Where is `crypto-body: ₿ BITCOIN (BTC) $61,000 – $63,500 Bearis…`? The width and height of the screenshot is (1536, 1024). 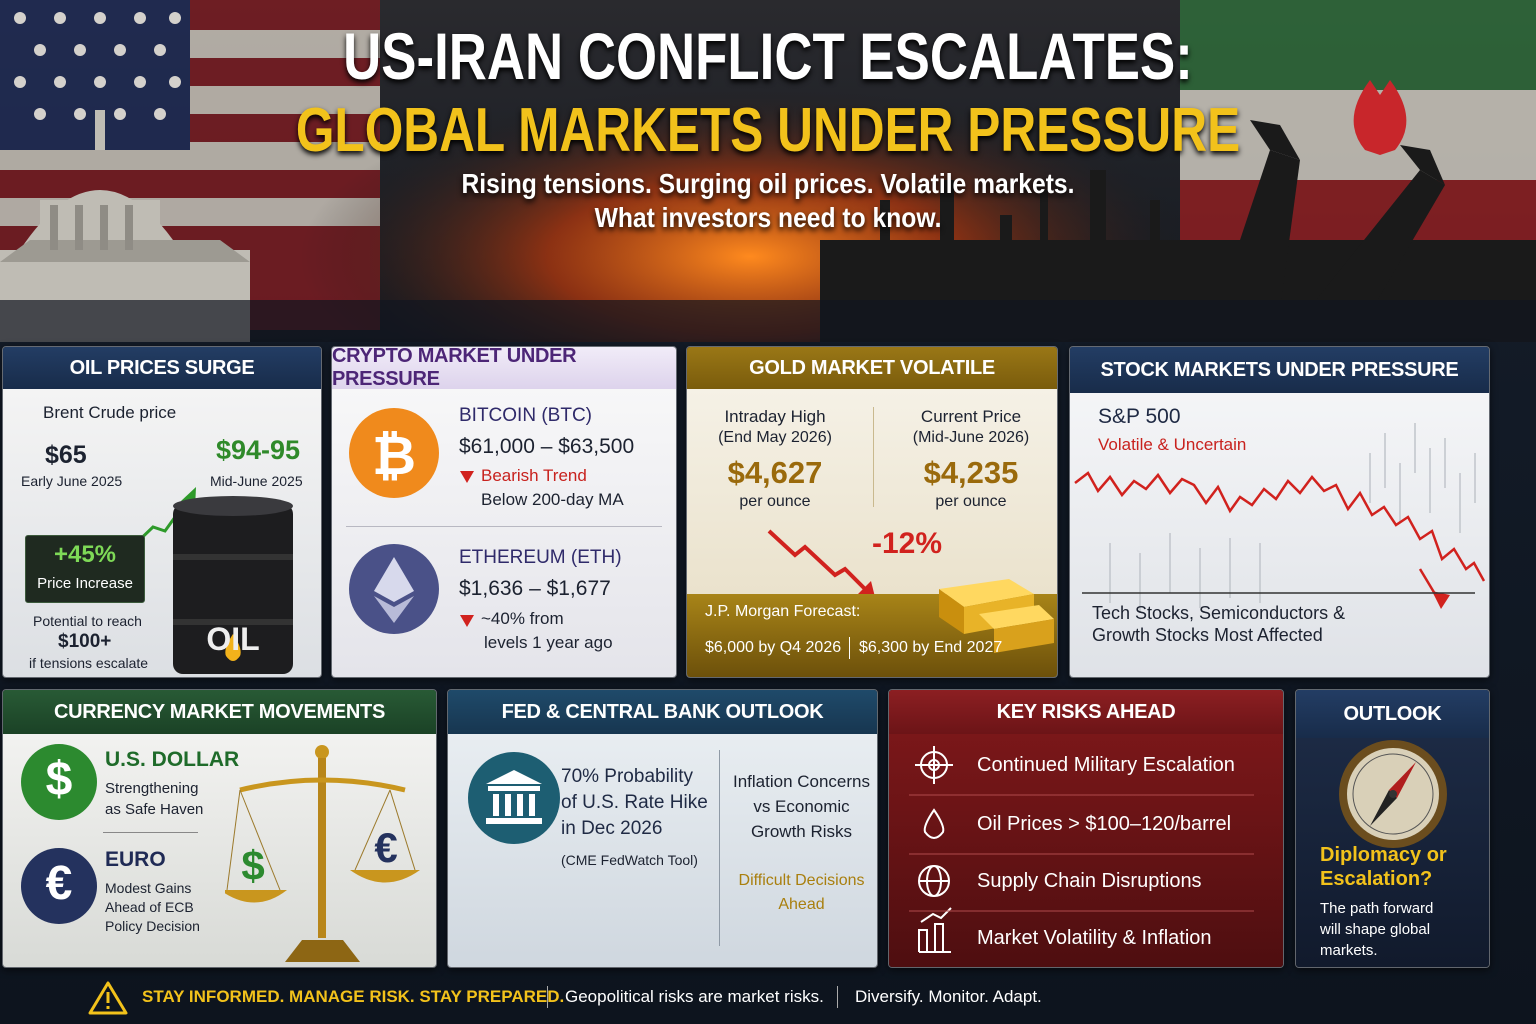
crypto-body: ₿ BITCOIN (BTC) $61,000 – $63,500 Bearis… is located at coordinates (504, 533).